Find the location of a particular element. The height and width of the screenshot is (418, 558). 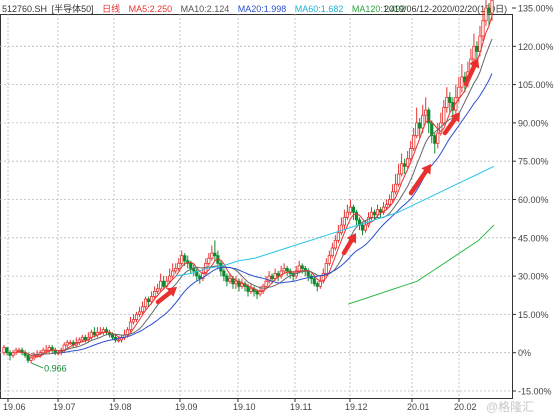

x-tick-label: 19.09 is located at coordinates (186, 407).